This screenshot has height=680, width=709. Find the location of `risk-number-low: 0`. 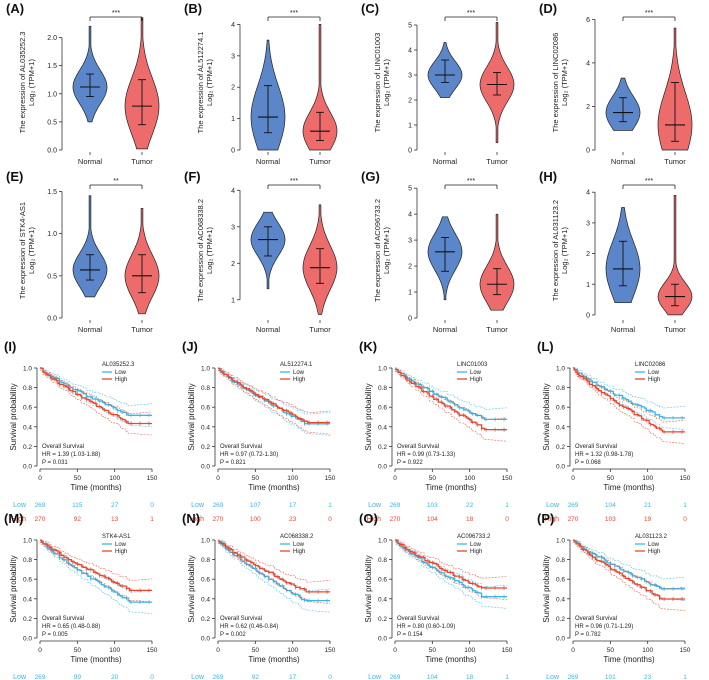

risk-number-low: 0 is located at coordinates (330, 677).